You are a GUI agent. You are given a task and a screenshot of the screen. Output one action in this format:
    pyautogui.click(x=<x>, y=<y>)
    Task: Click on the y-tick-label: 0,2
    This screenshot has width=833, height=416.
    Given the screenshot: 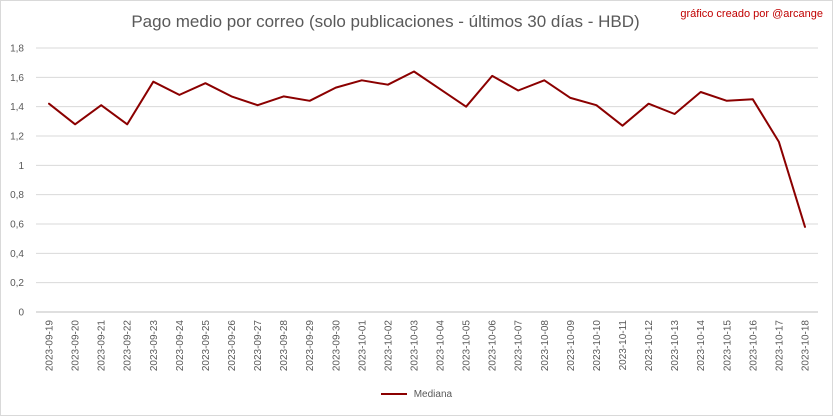 What is the action you would take?
    pyautogui.click(x=17, y=283)
    